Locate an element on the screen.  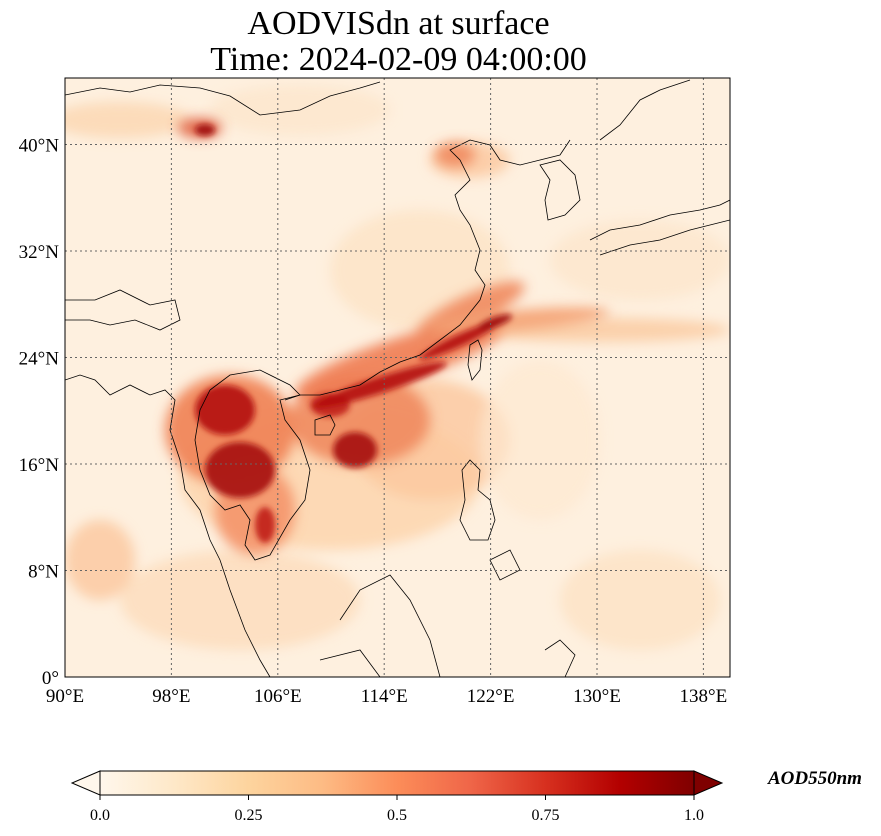
lon-tick-label: 106°E is located at coordinates (278, 696).